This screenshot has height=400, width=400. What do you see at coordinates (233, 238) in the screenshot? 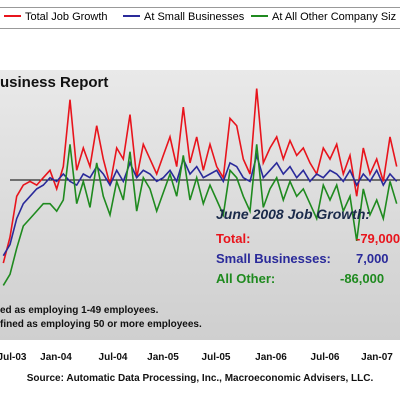
I see `summary-total-label: Total:` at bounding box center [233, 238].